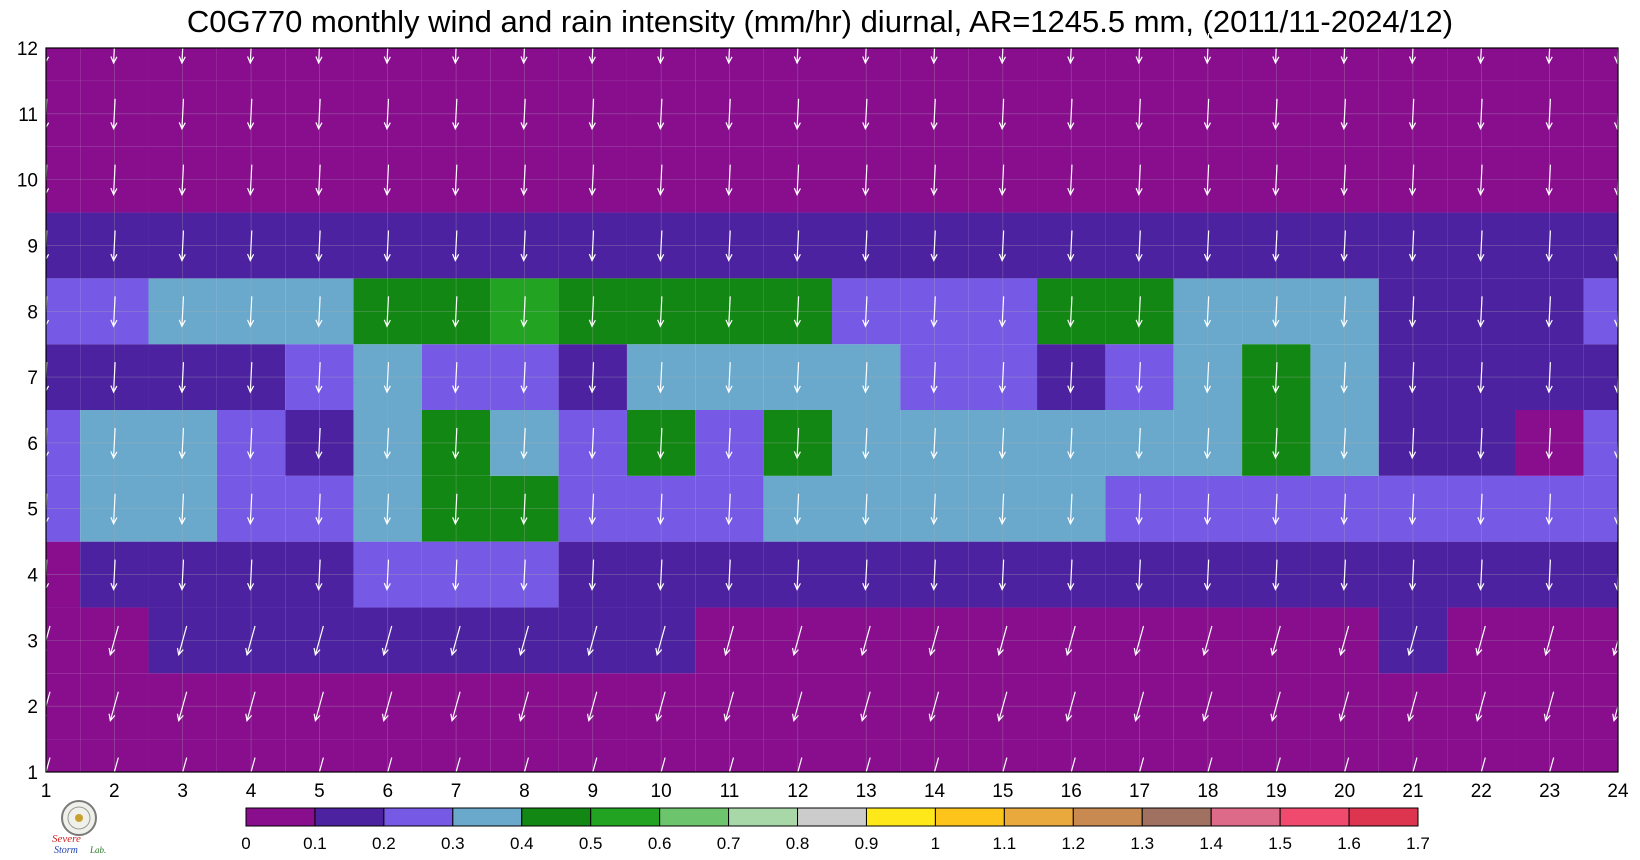  Describe the element at coordinates (592, 791) in the screenshot. I see `x-tick-label: 9` at that location.